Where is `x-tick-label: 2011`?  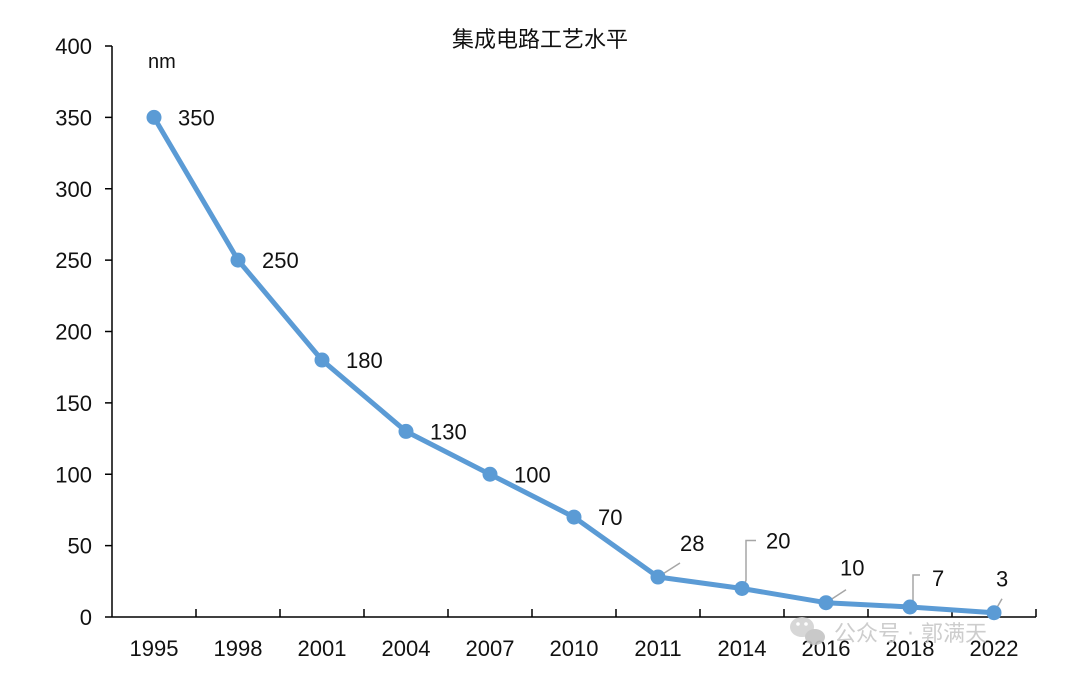 x-tick-label: 2011 is located at coordinates (657, 648).